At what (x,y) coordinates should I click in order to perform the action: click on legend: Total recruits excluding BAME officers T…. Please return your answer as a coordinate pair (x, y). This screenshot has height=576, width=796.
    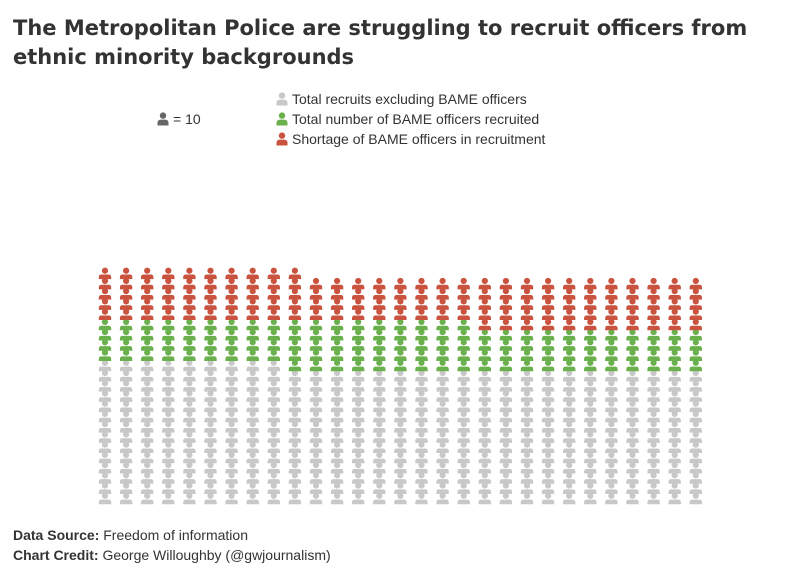
    Looking at the image, I should click on (410, 119).